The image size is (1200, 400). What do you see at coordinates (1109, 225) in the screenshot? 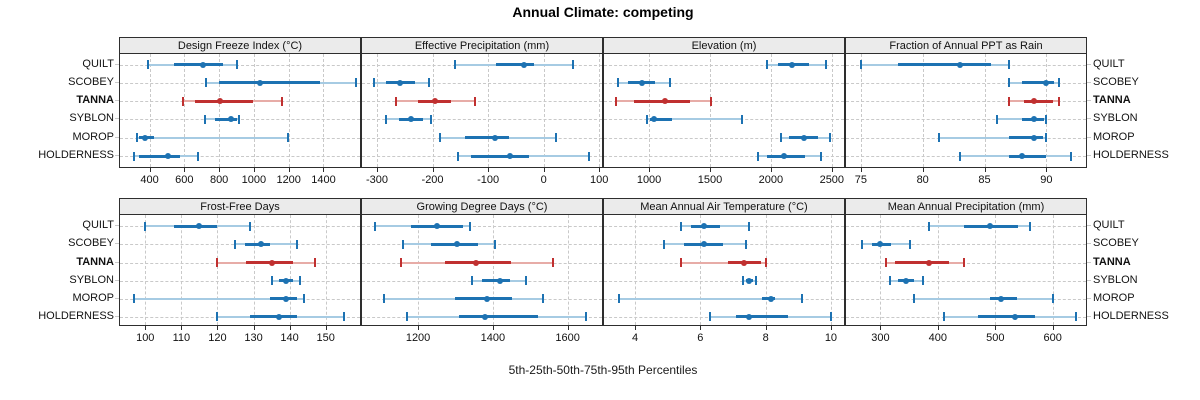
I see `site-label-right: QUILT` at bounding box center [1109, 225].